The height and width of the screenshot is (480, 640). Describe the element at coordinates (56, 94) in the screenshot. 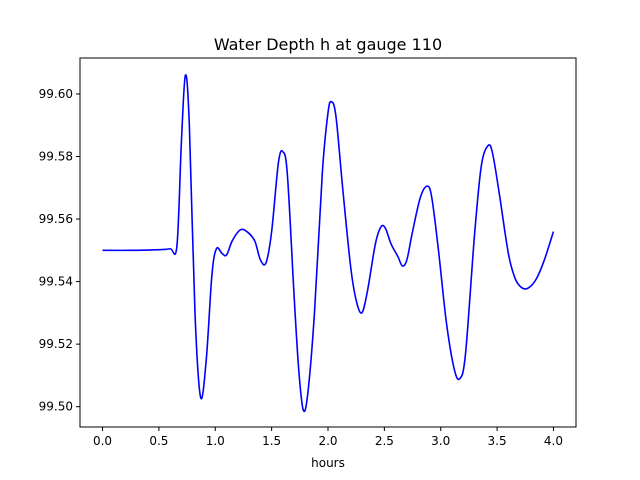

I see `y-tick-label: 99.60` at that location.